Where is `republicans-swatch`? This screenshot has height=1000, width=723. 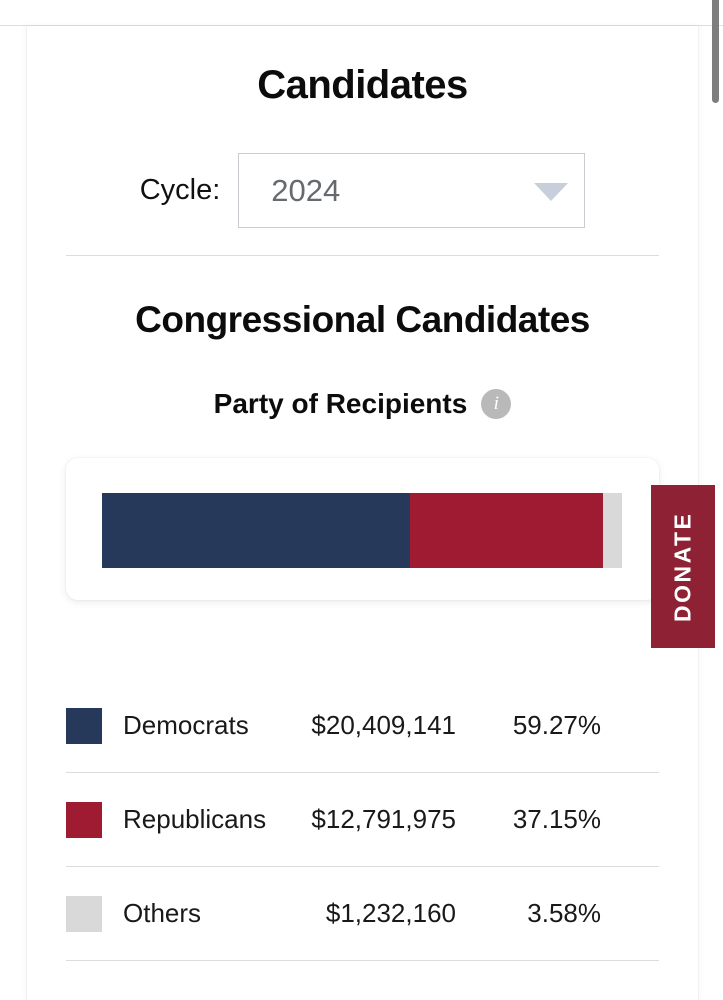 republicans-swatch is located at coordinates (84, 819).